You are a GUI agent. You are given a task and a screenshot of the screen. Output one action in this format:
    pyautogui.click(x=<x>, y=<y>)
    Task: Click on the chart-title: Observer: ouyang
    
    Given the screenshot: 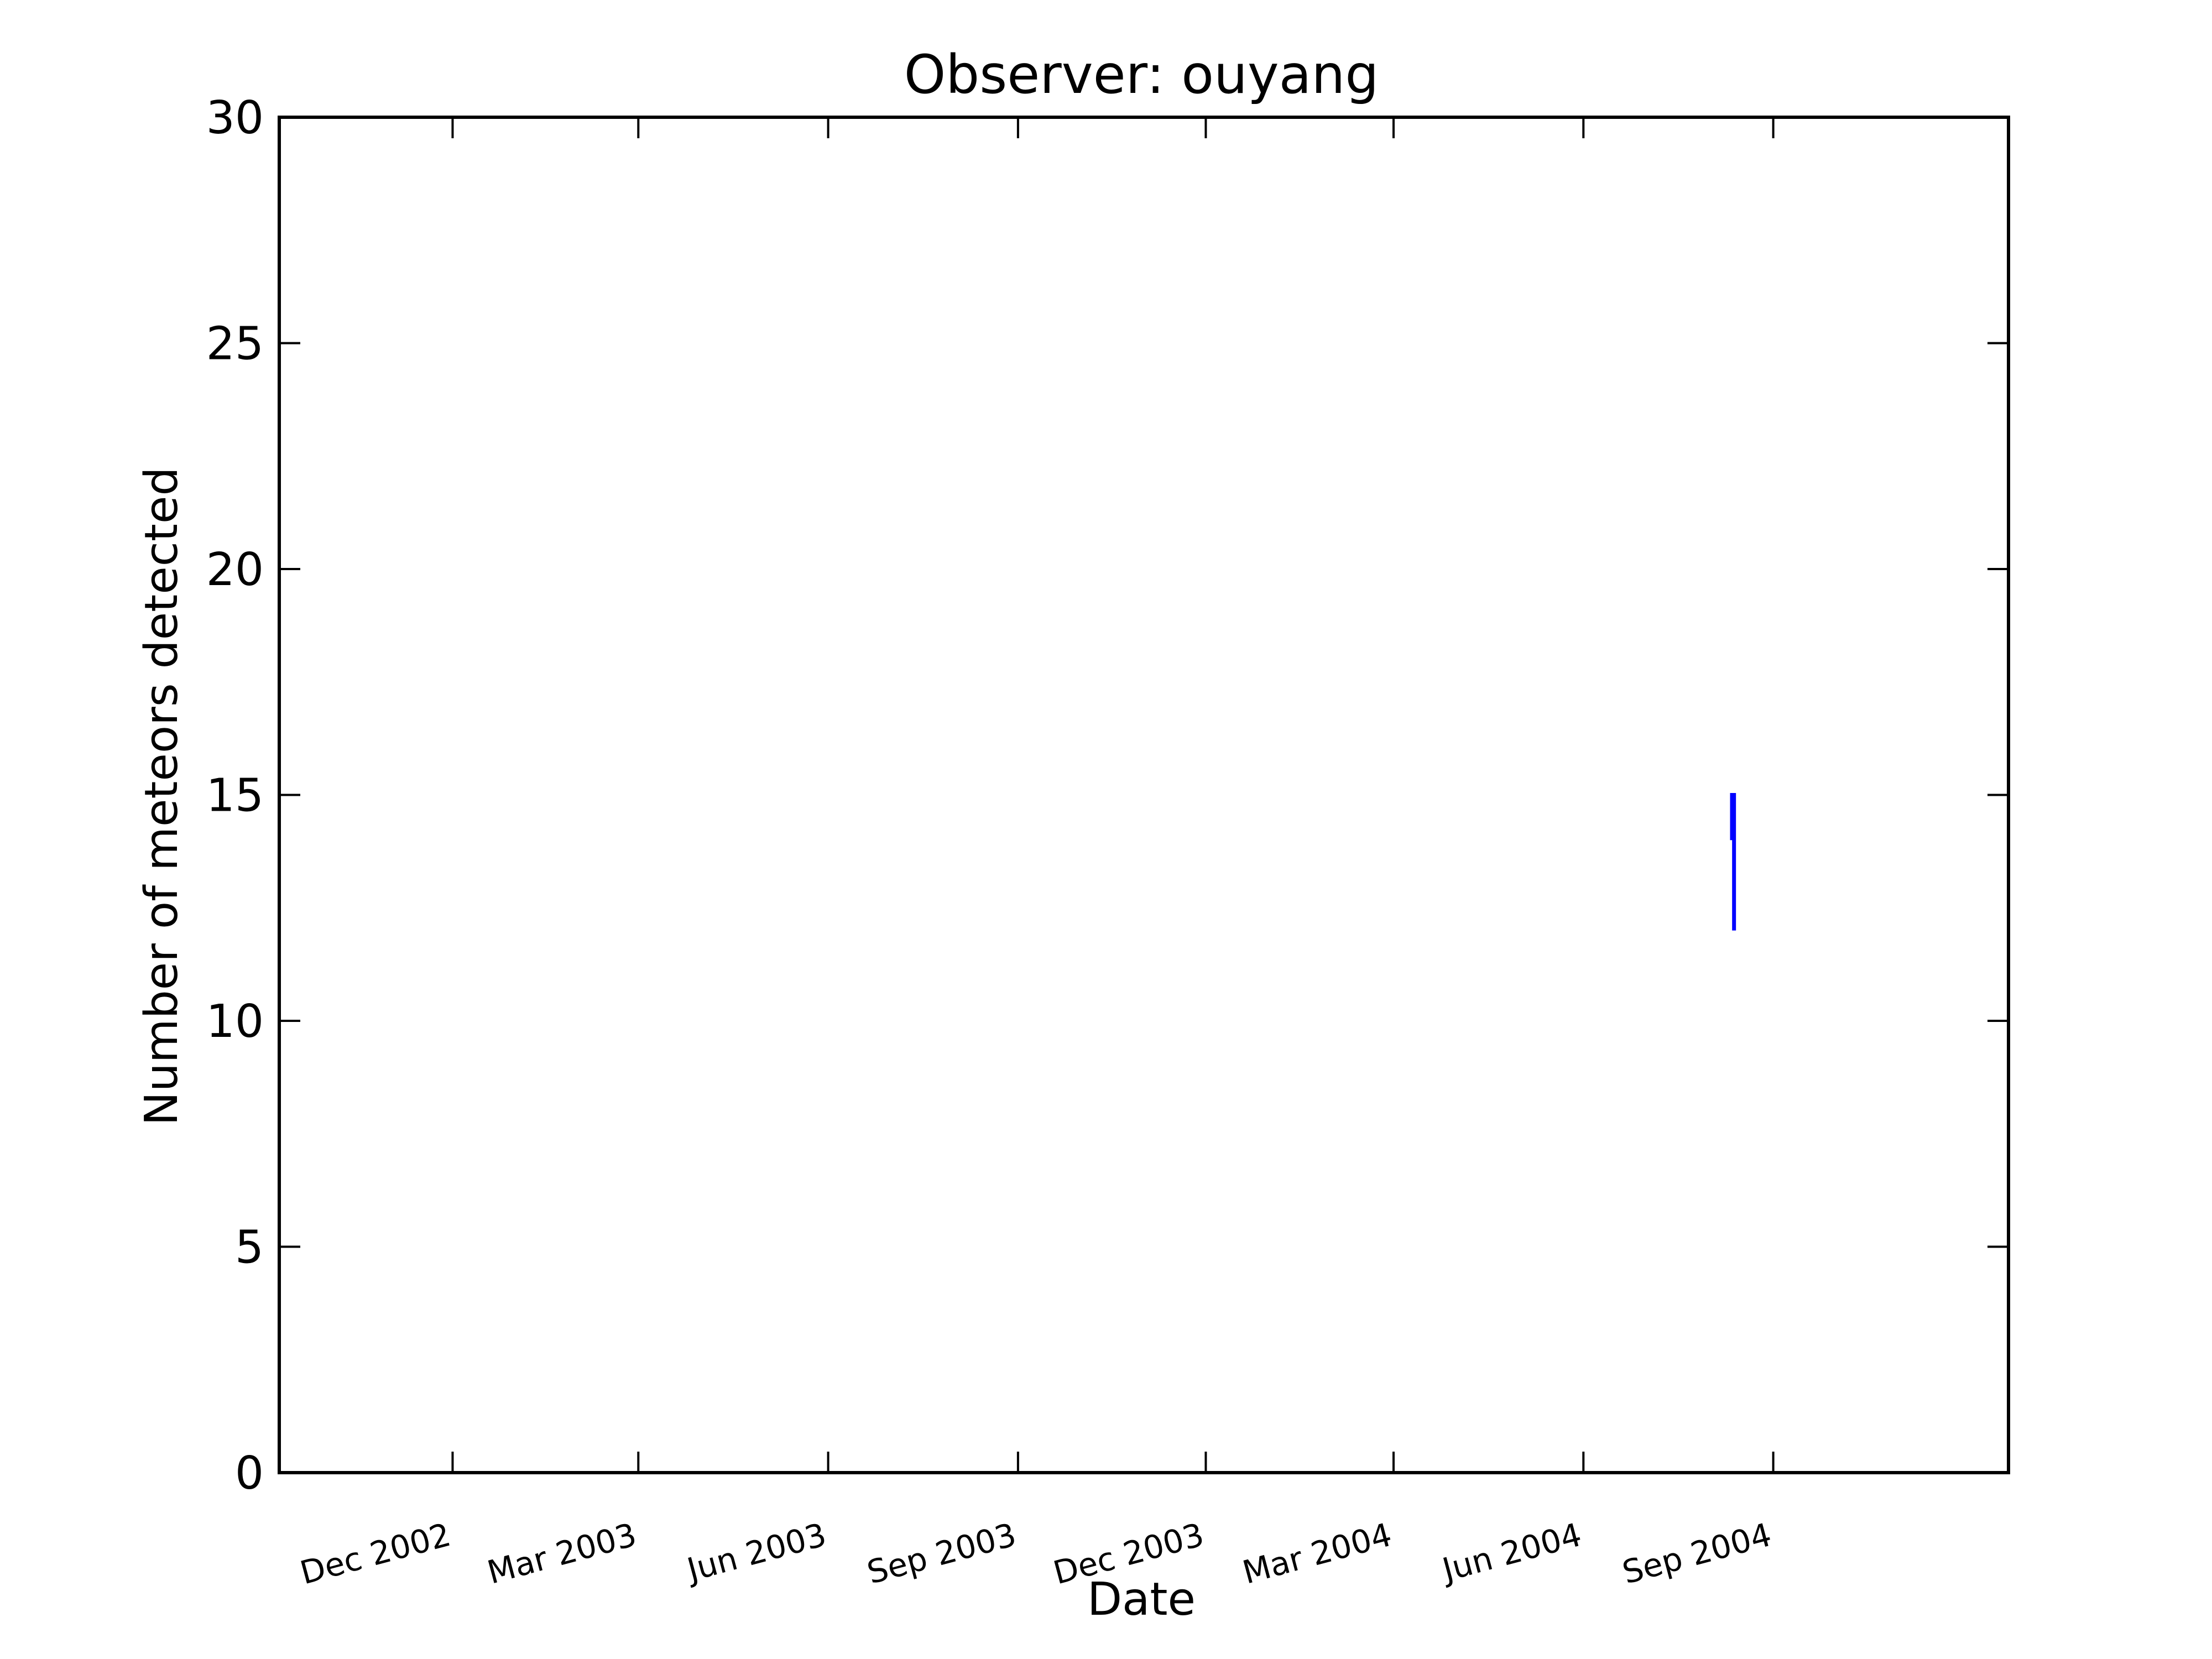 What is the action you would take?
    pyautogui.click(x=1142, y=75)
    